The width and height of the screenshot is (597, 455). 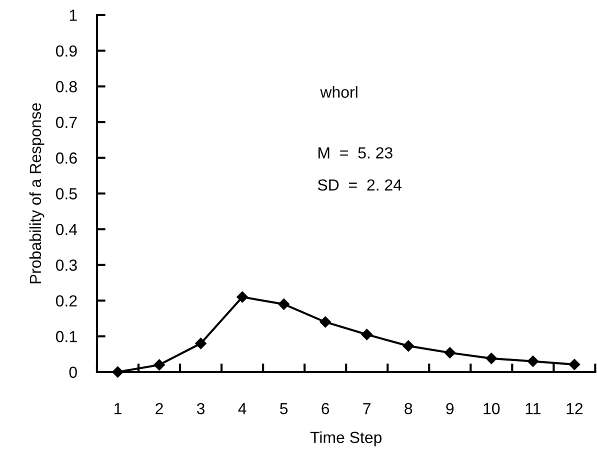 I want to click on y-tick-label: 0.4, so click(x=67, y=230).